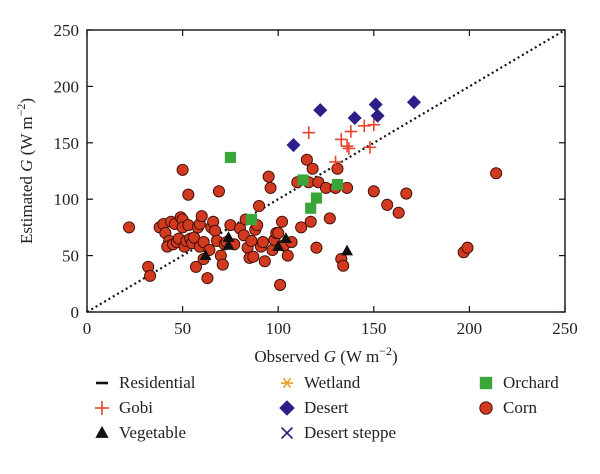 The width and height of the screenshot is (600, 474). What do you see at coordinates (67, 199) in the screenshot?
I see `y-tick-label: 100` at bounding box center [67, 199].